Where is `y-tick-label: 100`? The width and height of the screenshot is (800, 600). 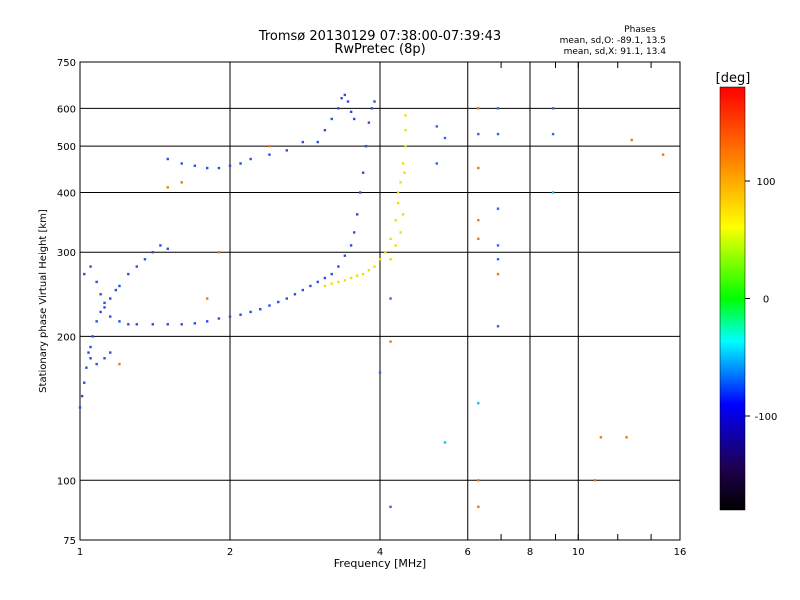 y-tick-label: 100 is located at coordinates (66, 481).